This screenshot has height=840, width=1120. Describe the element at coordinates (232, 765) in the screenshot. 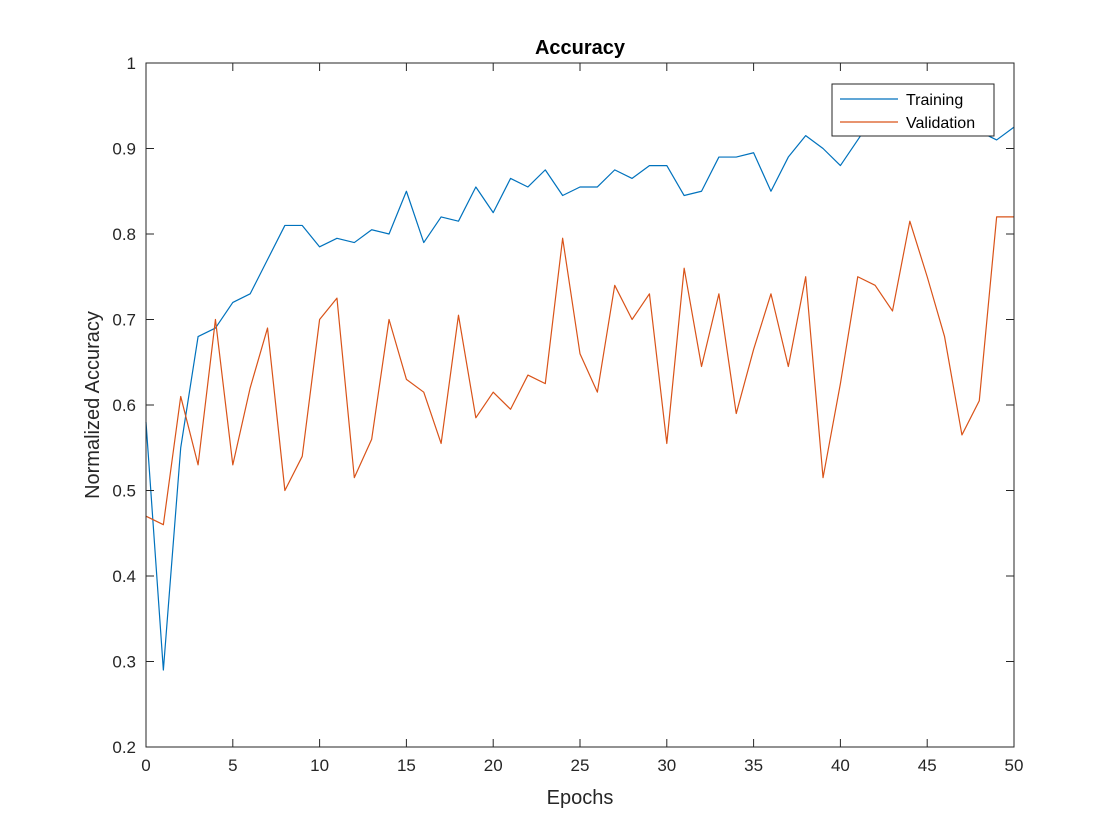

I see `x-tick-label: 5` at that location.